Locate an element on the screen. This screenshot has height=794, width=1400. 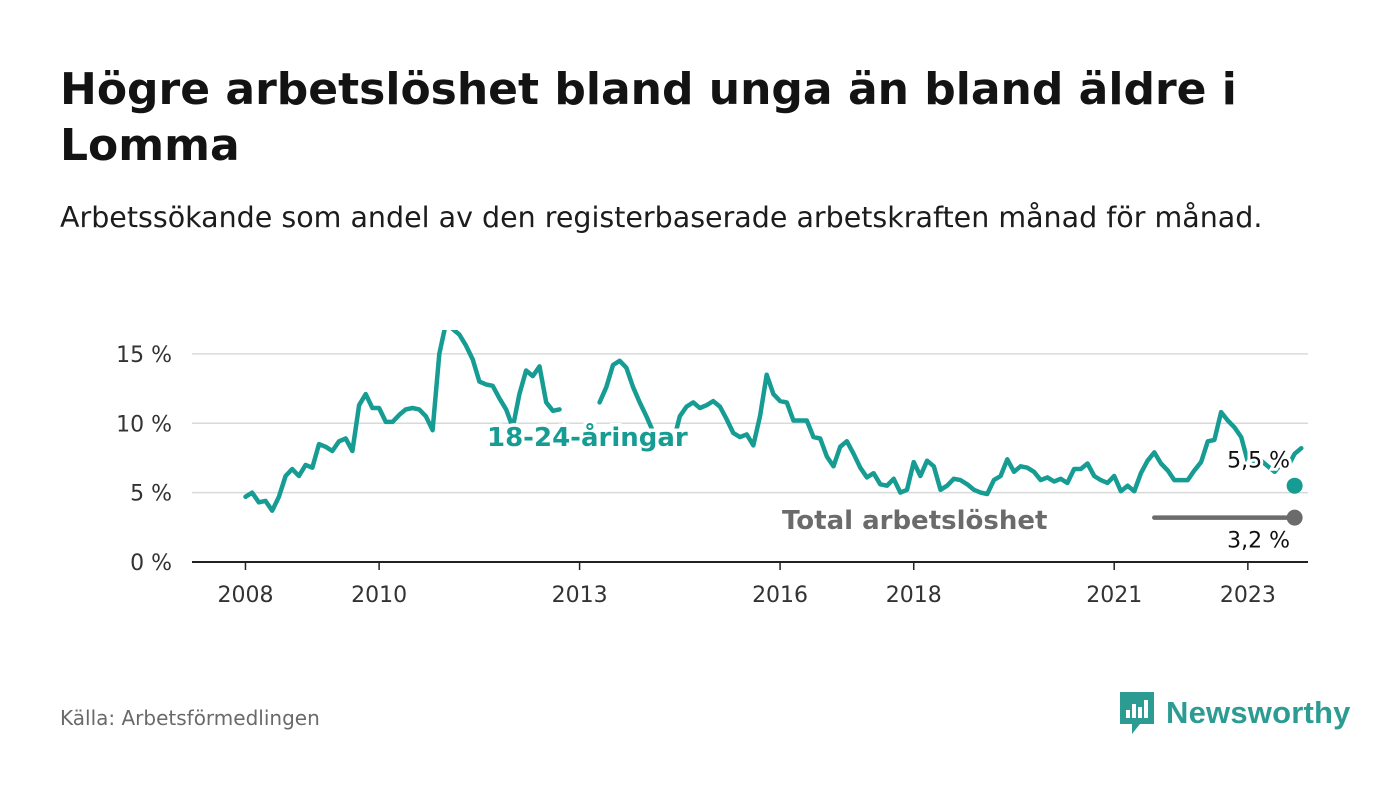
x-tick-label: 2008 is located at coordinates (245, 595).